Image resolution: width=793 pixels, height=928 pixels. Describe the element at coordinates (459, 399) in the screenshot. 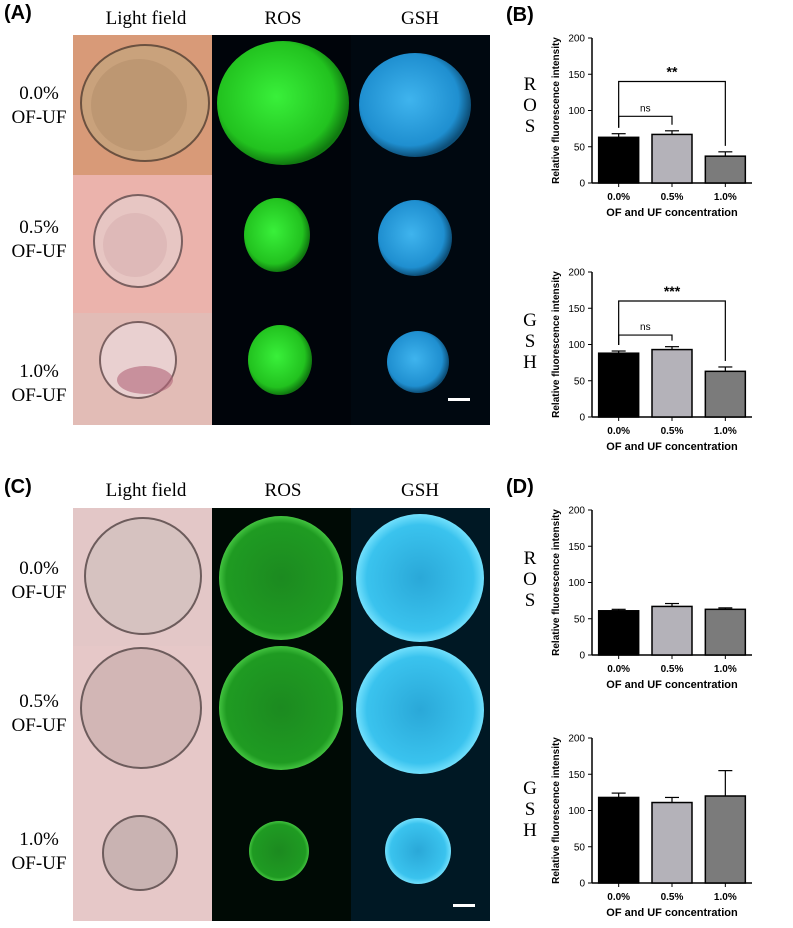

I see `a-scale-bar` at that location.